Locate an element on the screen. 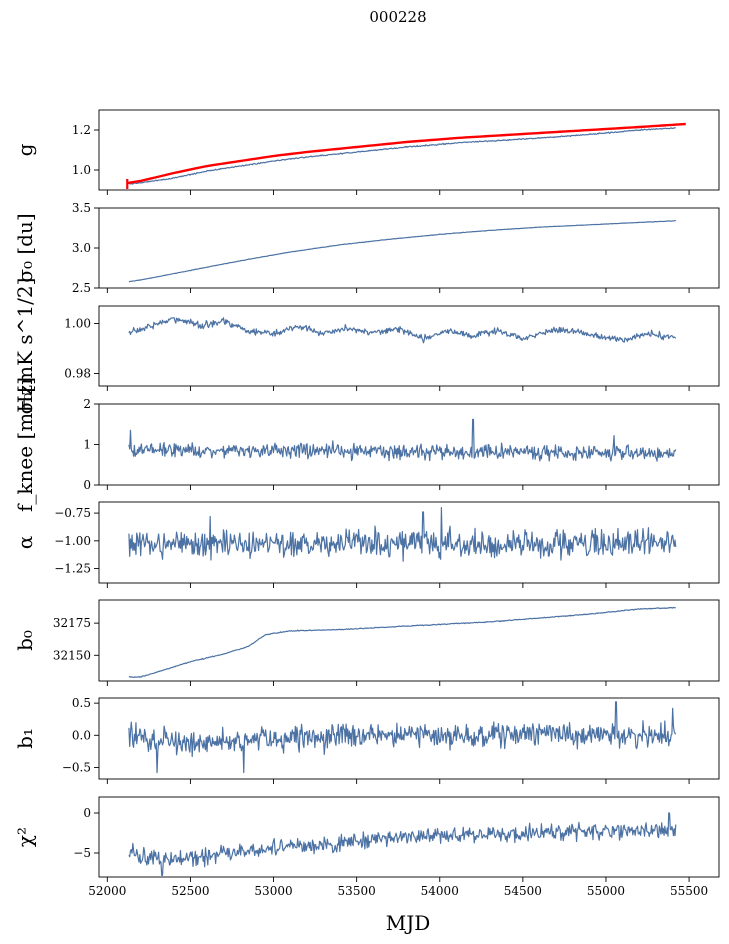 Image resolution: width=729 pixels, height=944 pixels. panel-alpha: −1.25 −1.00 −0.75 α is located at coordinates (366, 544).